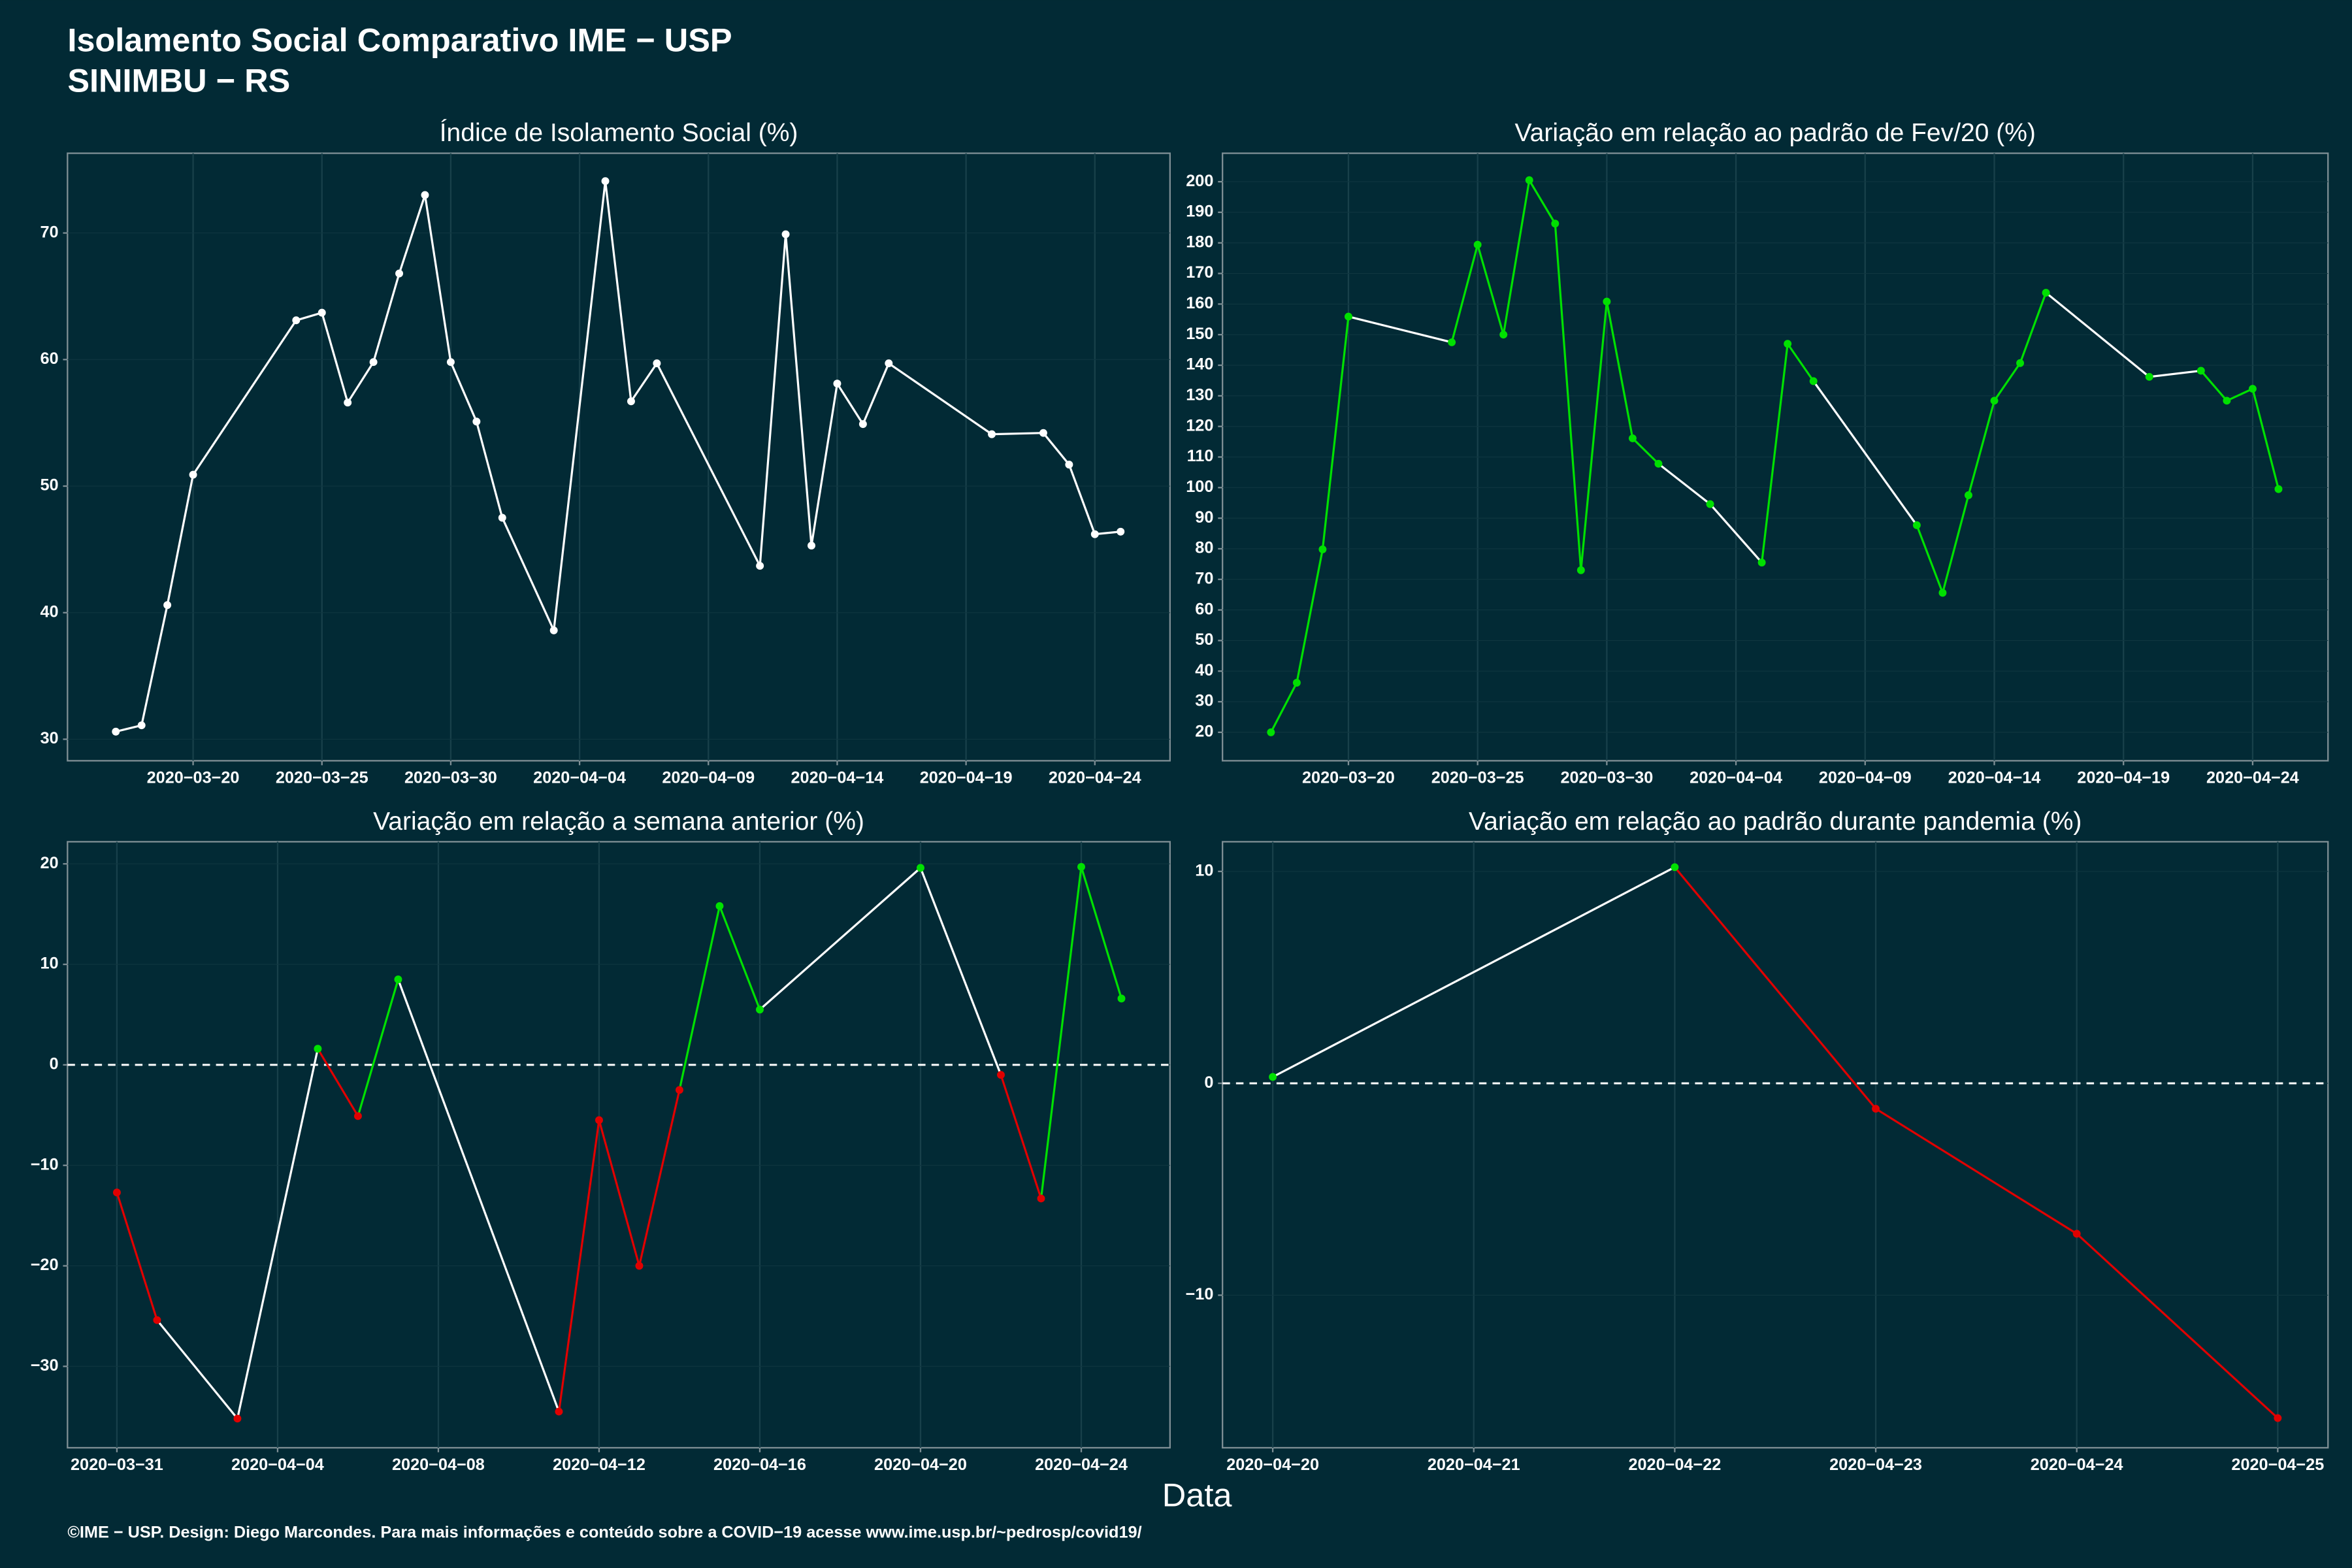 Image resolution: width=2352 pixels, height=1568 pixels. Describe the element at coordinates (1204, 609) in the screenshot. I see `y-tick-label: 60` at that location.